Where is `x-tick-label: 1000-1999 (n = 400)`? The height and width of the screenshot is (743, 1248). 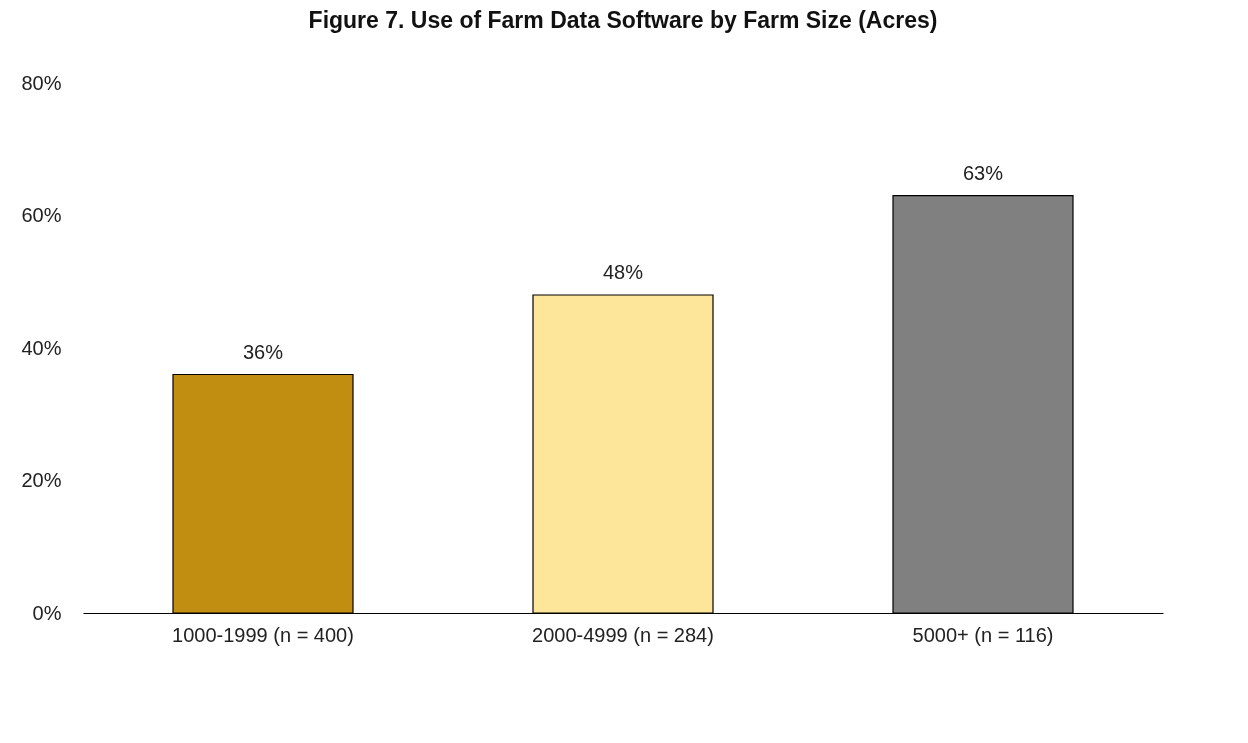 x-tick-label: 1000-1999 (n = 400) is located at coordinates (263, 634).